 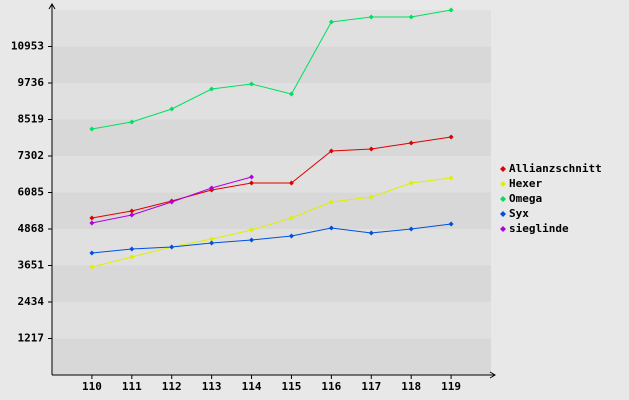 I want to click on y-tick-label: 4868, so click(x=31, y=228).